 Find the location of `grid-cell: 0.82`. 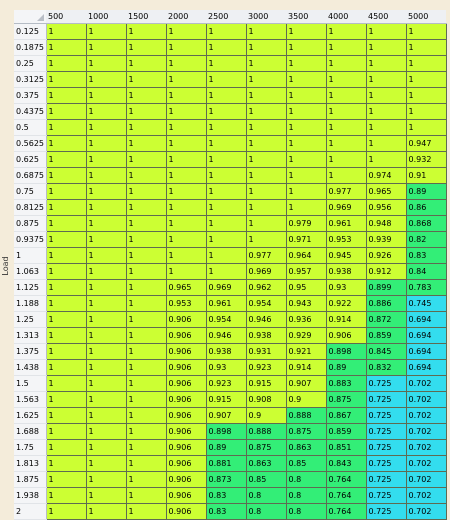

grid-cell: 0.82 is located at coordinates (426, 239).